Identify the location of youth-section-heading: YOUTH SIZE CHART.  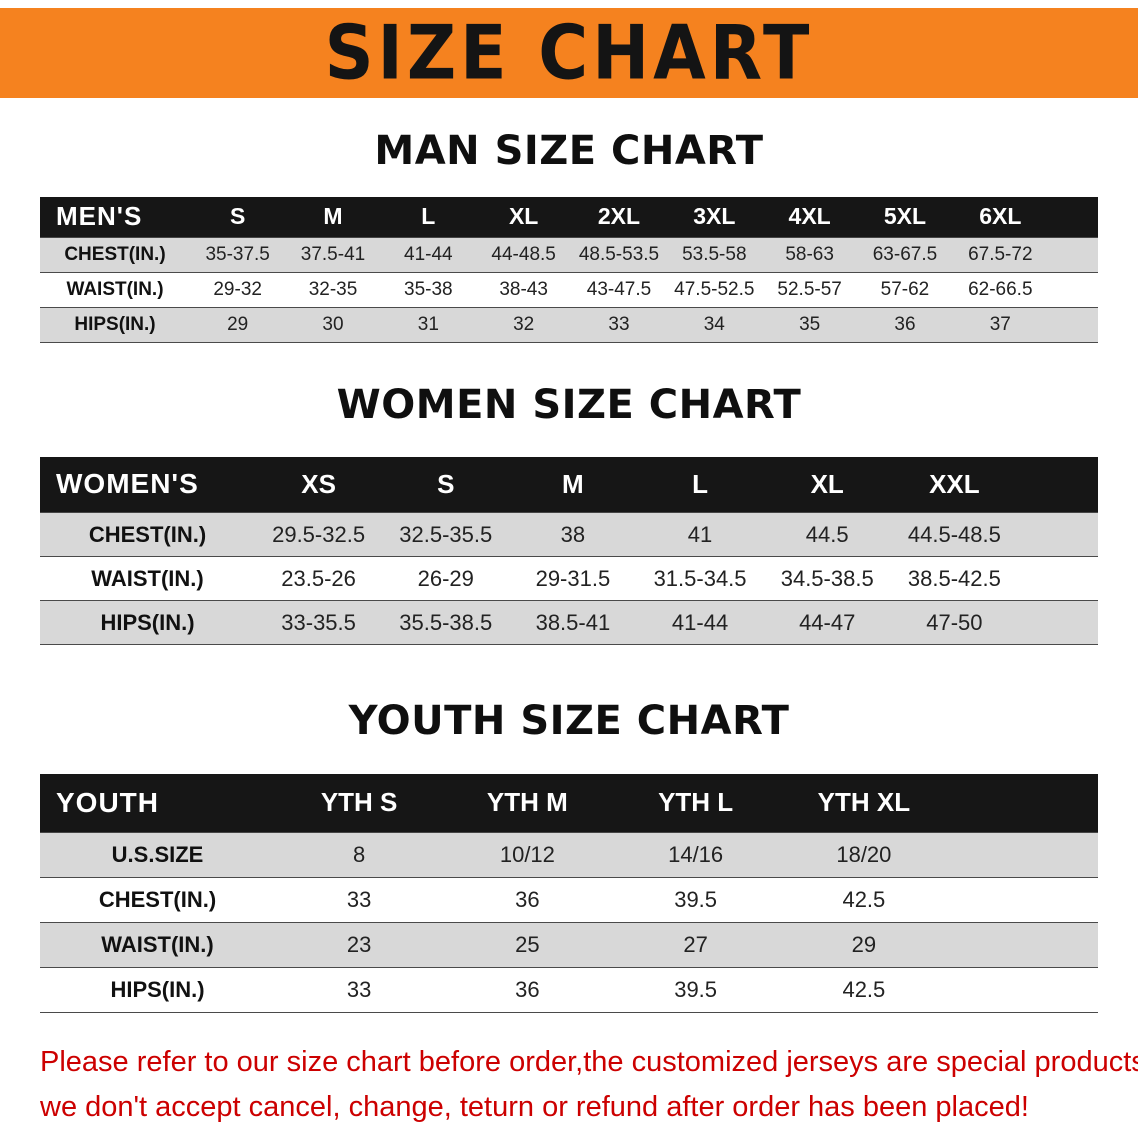
(569, 721).